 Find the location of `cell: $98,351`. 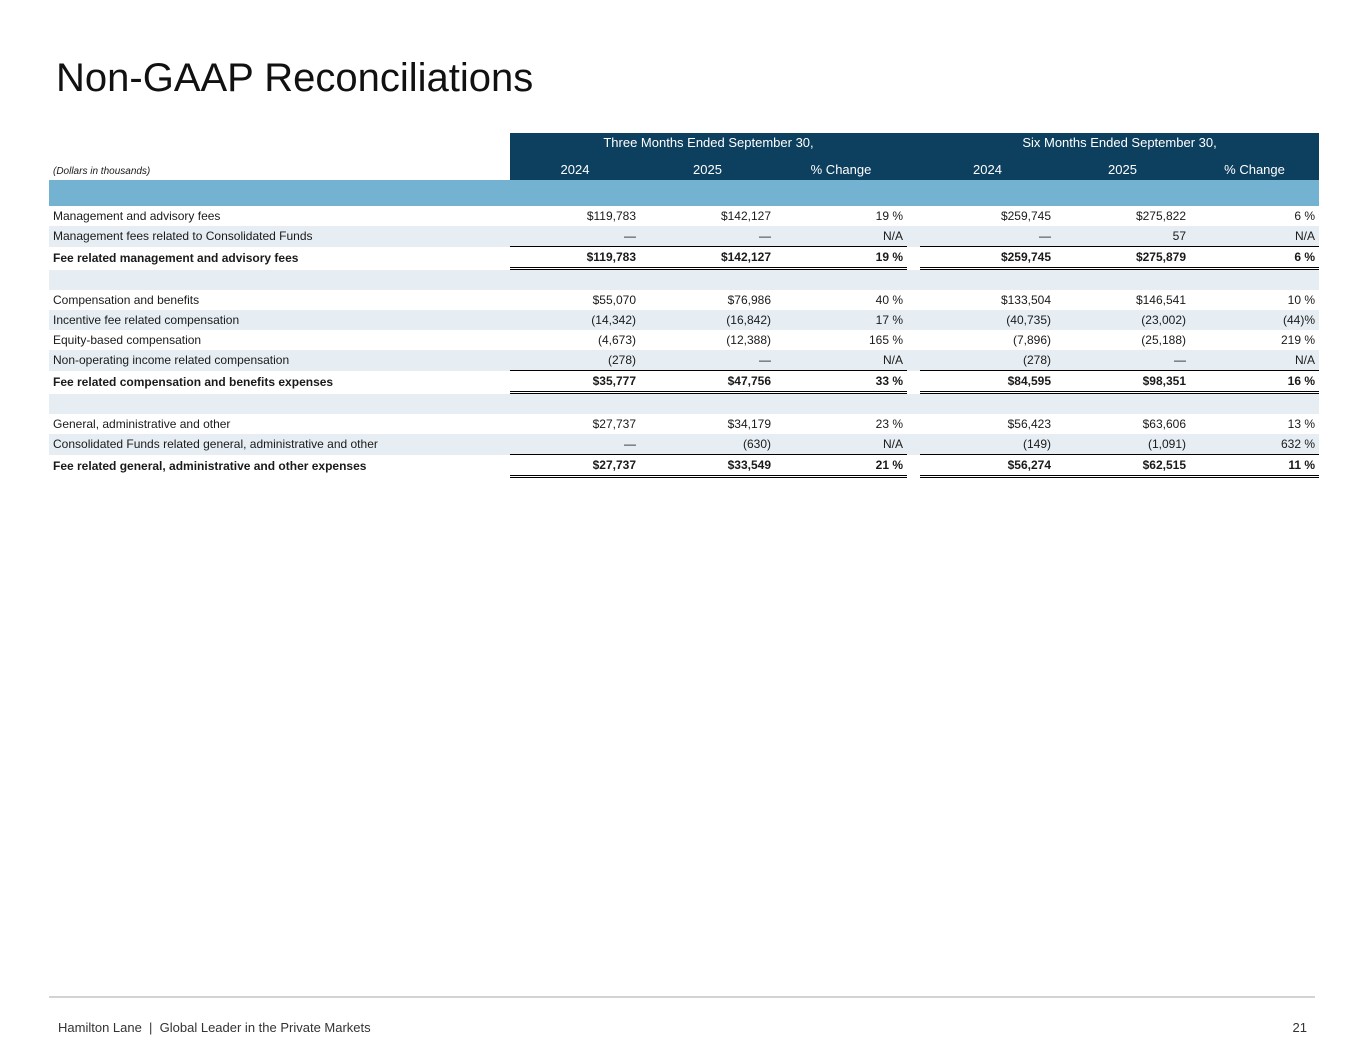

cell: $98,351 is located at coordinates (1122, 382).